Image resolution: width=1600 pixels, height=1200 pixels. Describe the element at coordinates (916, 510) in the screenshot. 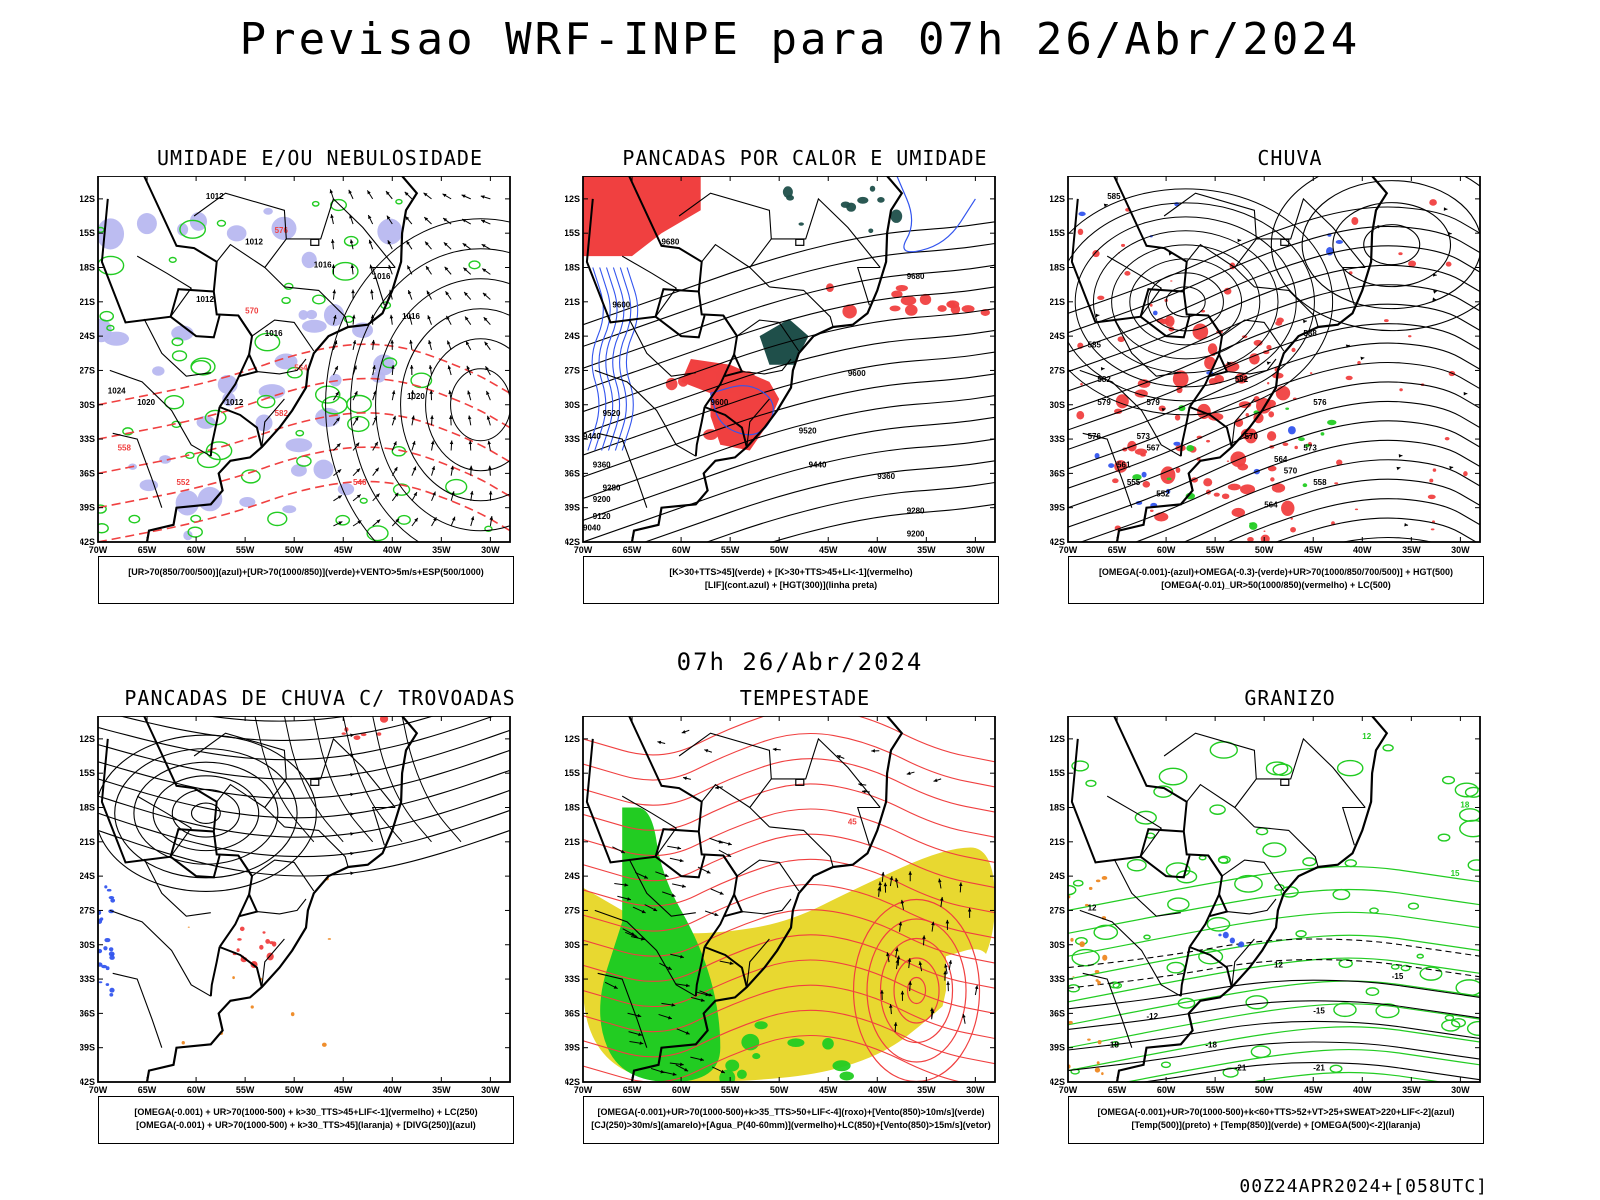

I see `contour-label: 9280` at that location.